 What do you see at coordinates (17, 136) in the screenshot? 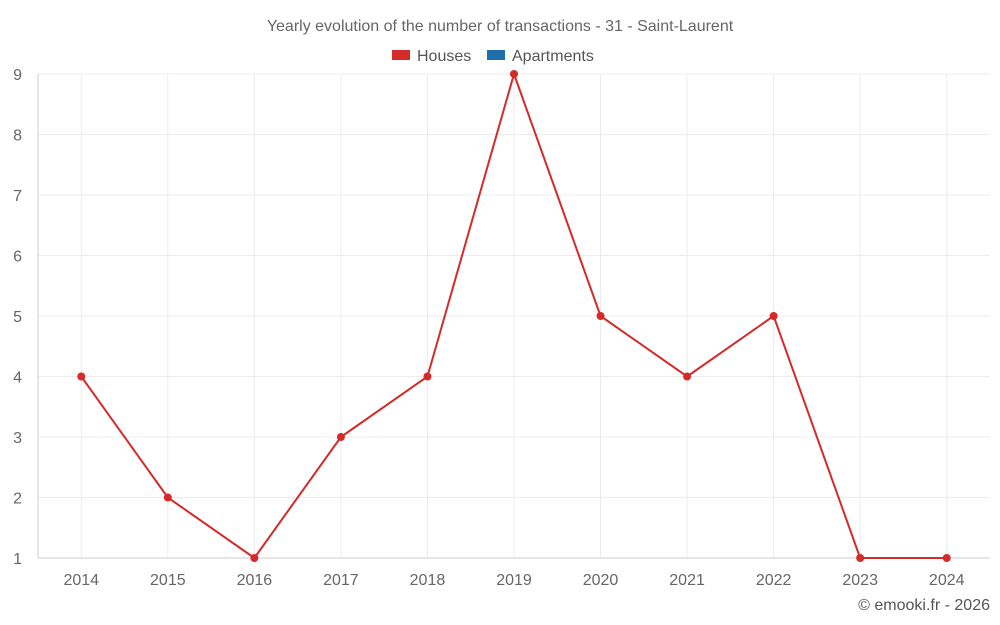
I see `y-tick-label: 8` at bounding box center [17, 136].